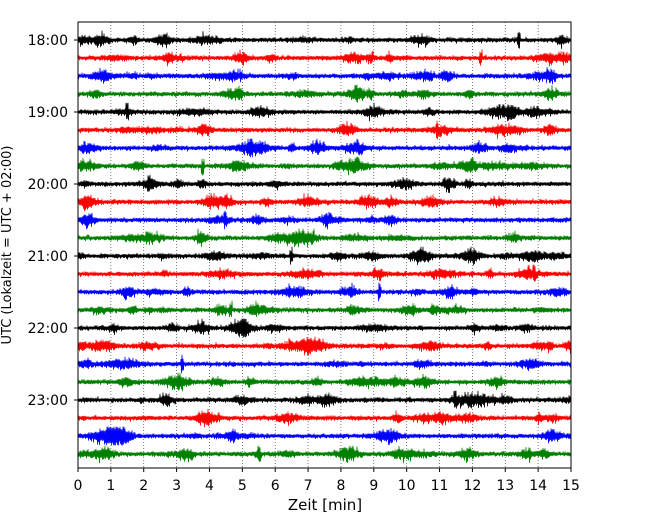 The height and width of the screenshot is (520, 650). I want to click on x-tick-label: 2, so click(143, 486).